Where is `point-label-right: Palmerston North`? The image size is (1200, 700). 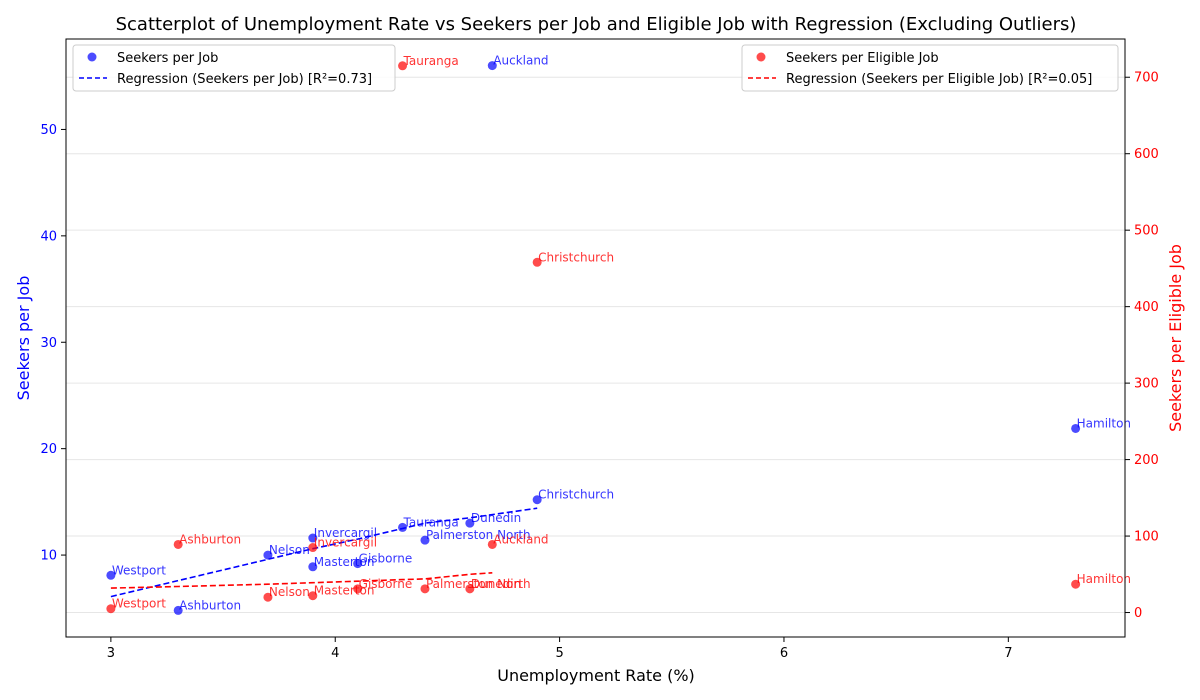
point-label-right: Palmerston North is located at coordinates (478, 584).